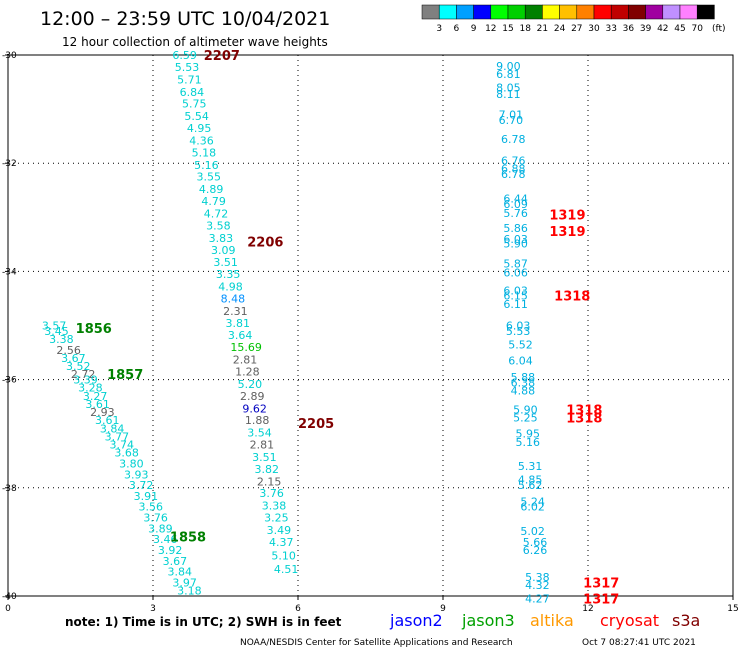 This screenshot has width=740, height=650. Describe the element at coordinates (247, 371) in the screenshot. I see `wave-height-point: 1.28` at that location.